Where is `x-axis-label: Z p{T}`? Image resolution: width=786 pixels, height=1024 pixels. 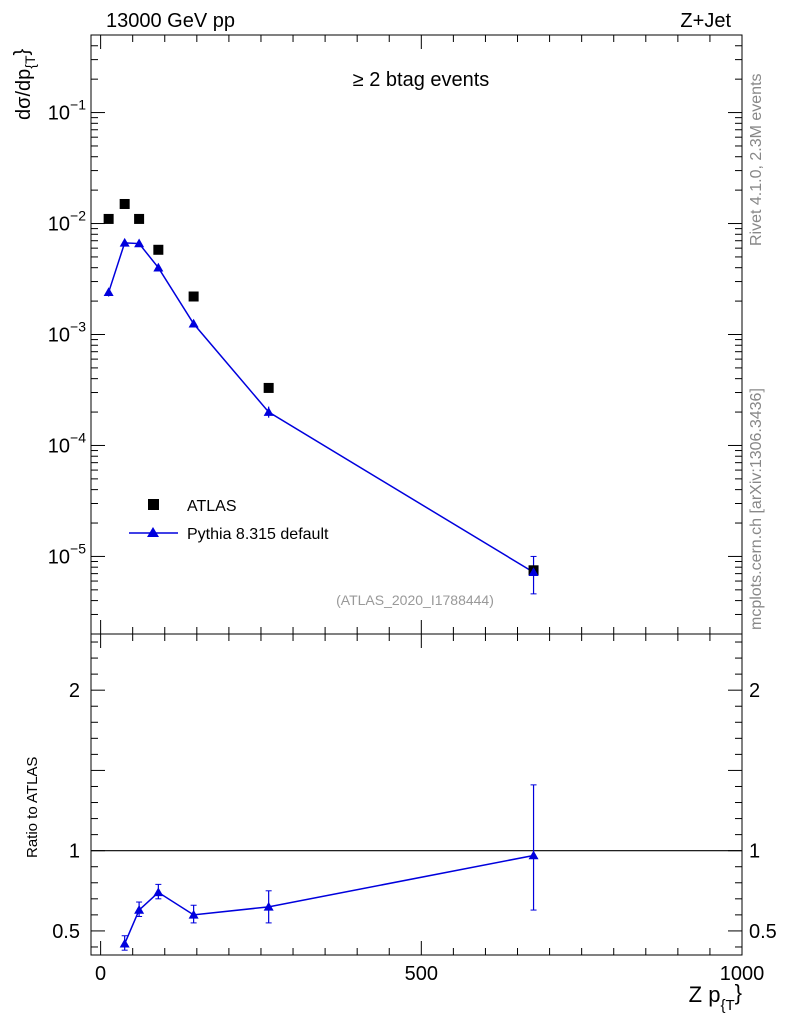 x-axis-label: Z p{T} is located at coordinates (715, 997).